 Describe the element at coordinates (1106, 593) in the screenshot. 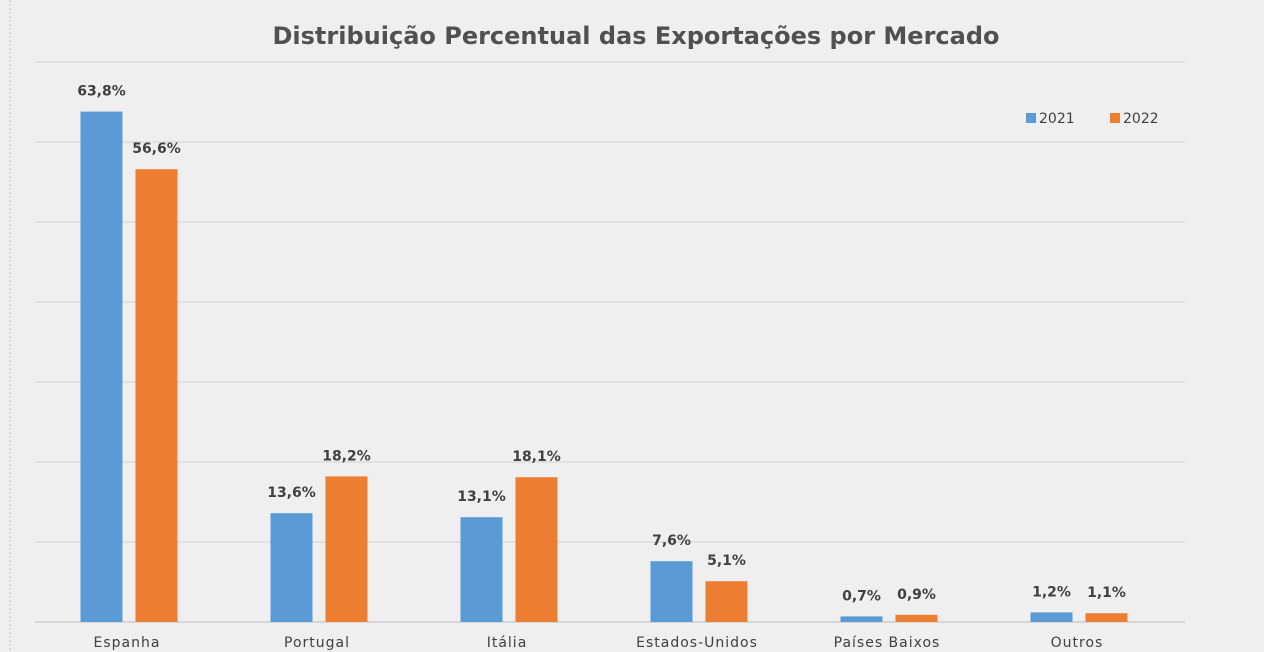

I see `data-label: 1,1%` at that location.